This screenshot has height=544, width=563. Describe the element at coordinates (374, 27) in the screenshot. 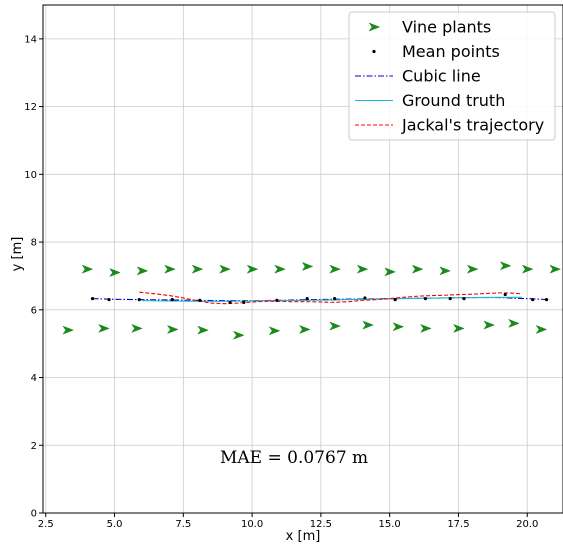

I see `legend-handle-vine` at that location.